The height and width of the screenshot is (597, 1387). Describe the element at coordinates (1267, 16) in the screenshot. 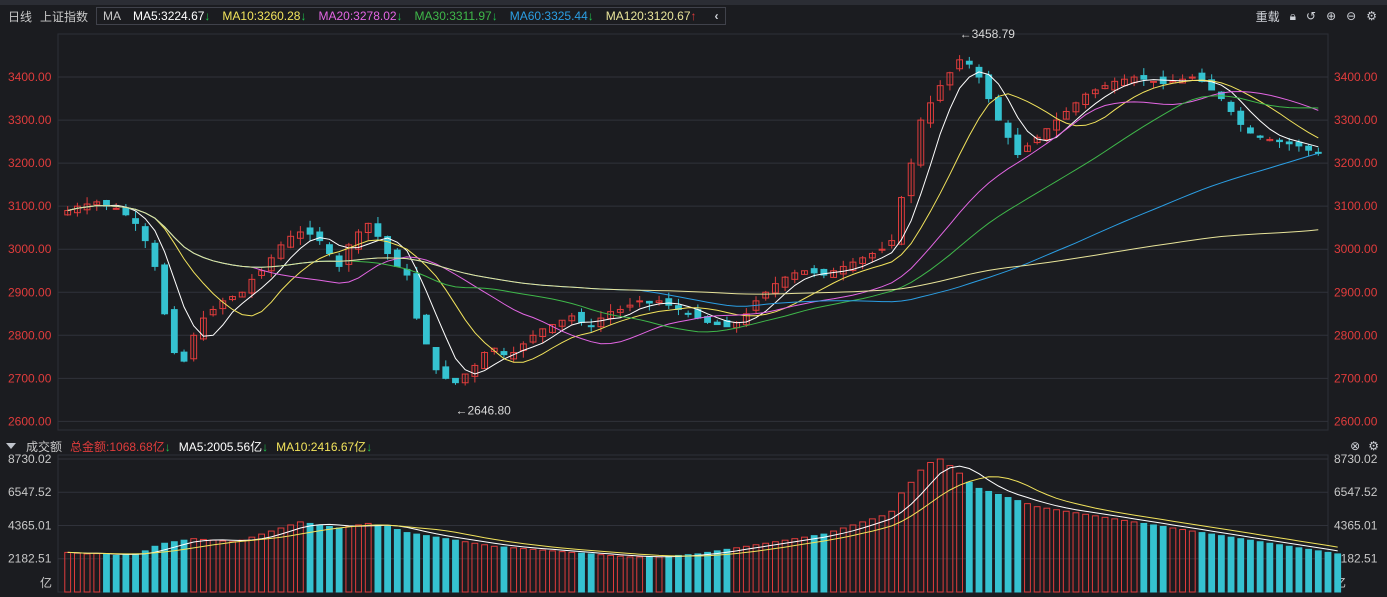

I see `reload-button: 重载` at that location.